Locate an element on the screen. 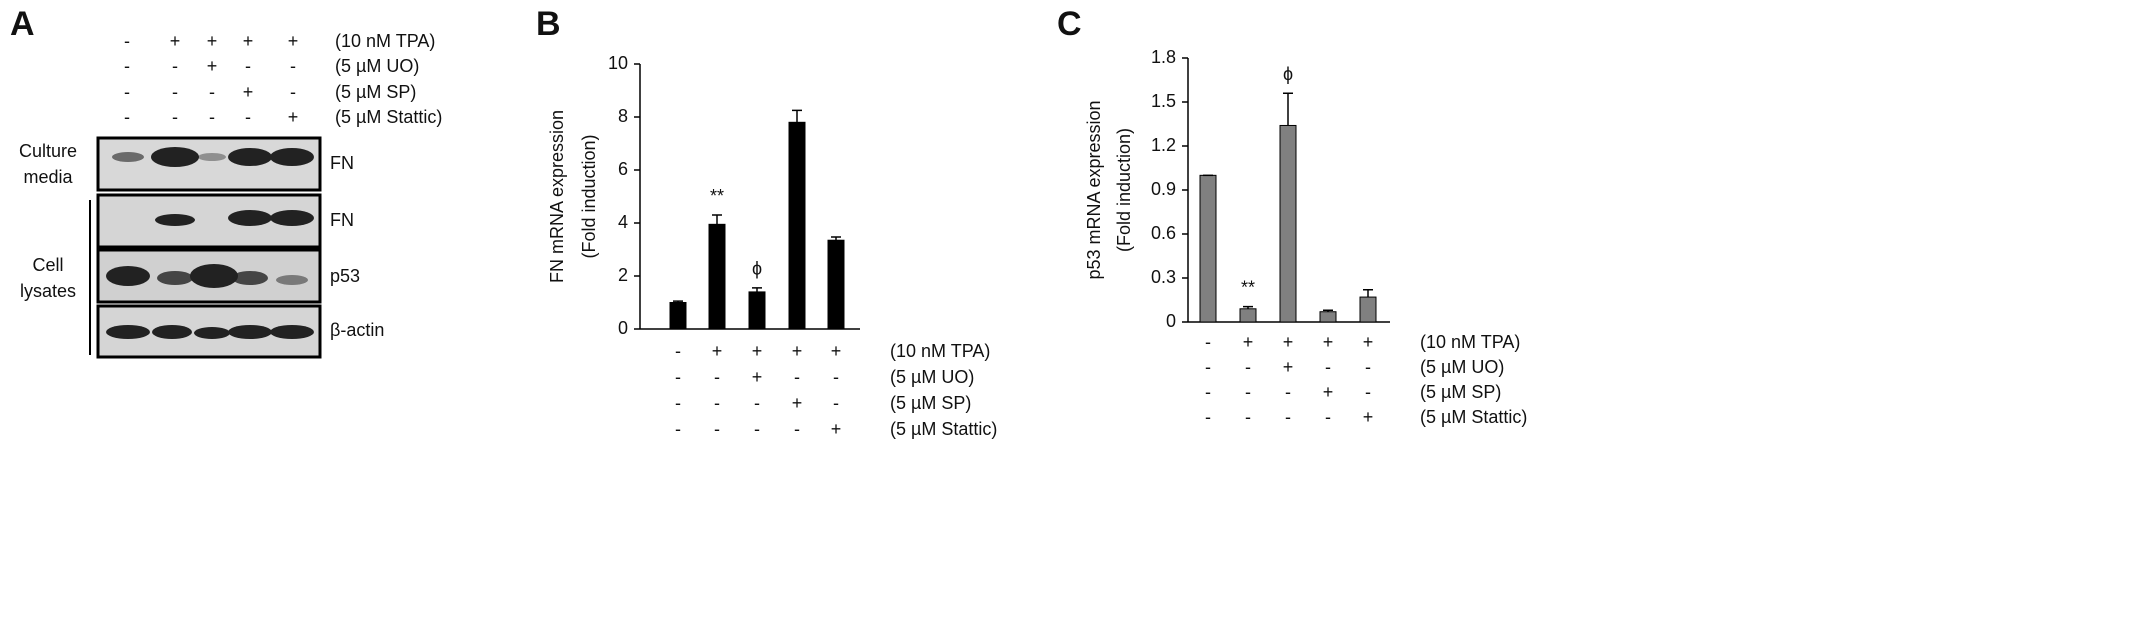 The width and height of the screenshot is (2150, 617). significance-mark: ** is located at coordinates (1248, 287).